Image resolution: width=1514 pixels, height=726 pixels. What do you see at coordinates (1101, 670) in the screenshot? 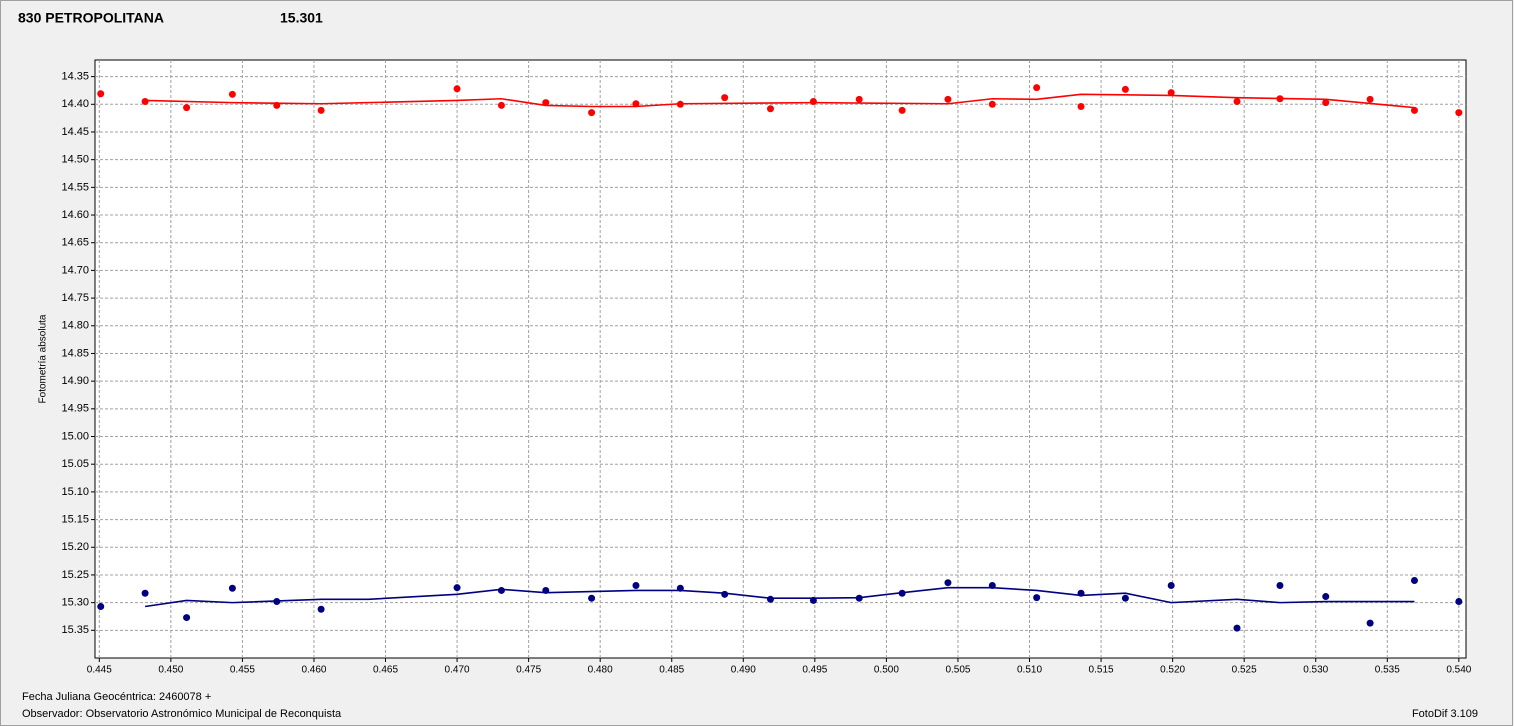
I see `x-tick-label: 0.515` at bounding box center [1101, 670].